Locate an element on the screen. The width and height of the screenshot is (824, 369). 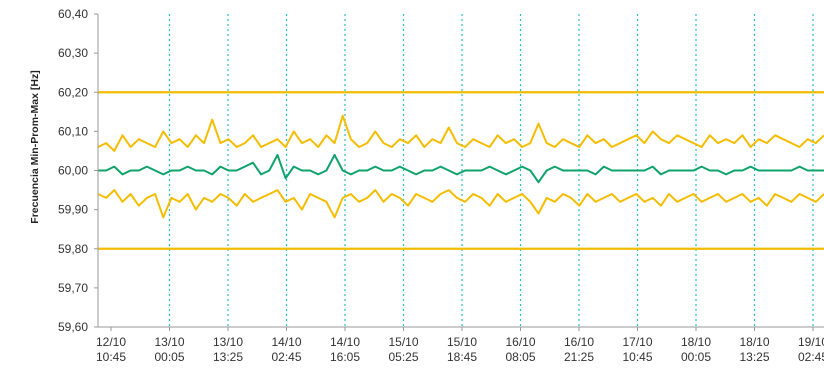
y-tick-label: 59,90 is located at coordinates (73, 210).